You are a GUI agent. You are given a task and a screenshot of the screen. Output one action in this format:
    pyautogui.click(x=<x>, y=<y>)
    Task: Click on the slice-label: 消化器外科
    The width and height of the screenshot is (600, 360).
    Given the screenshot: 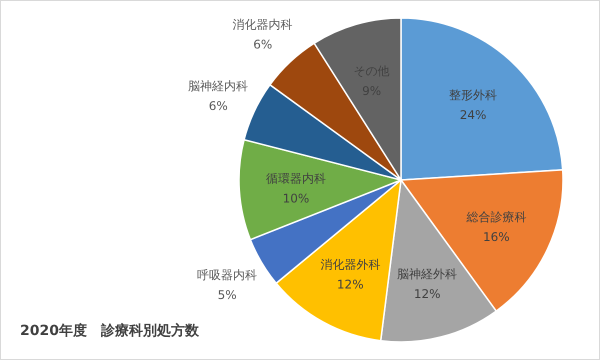 What is the action you would take?
    pyautogui.click(x=350, y=264)
    